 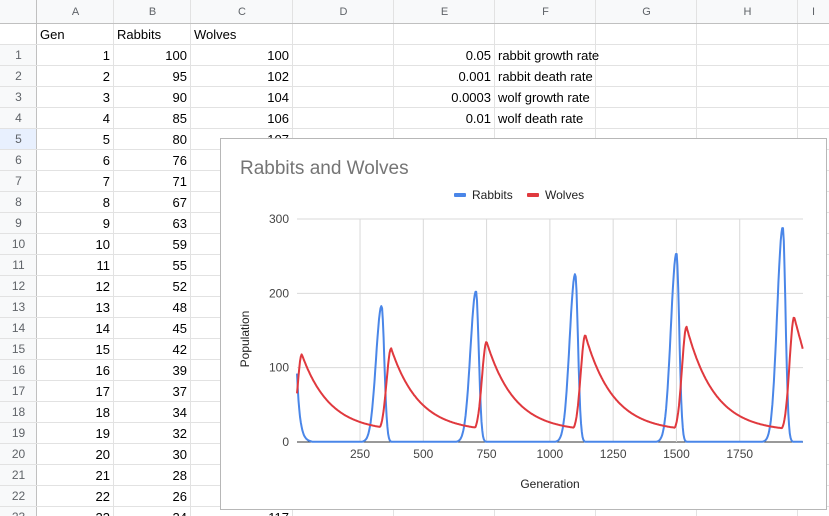 What do you see at coordinates (18, 475) in the screenshot?
I see `row-header: 21` at bounding box center [18, 475].